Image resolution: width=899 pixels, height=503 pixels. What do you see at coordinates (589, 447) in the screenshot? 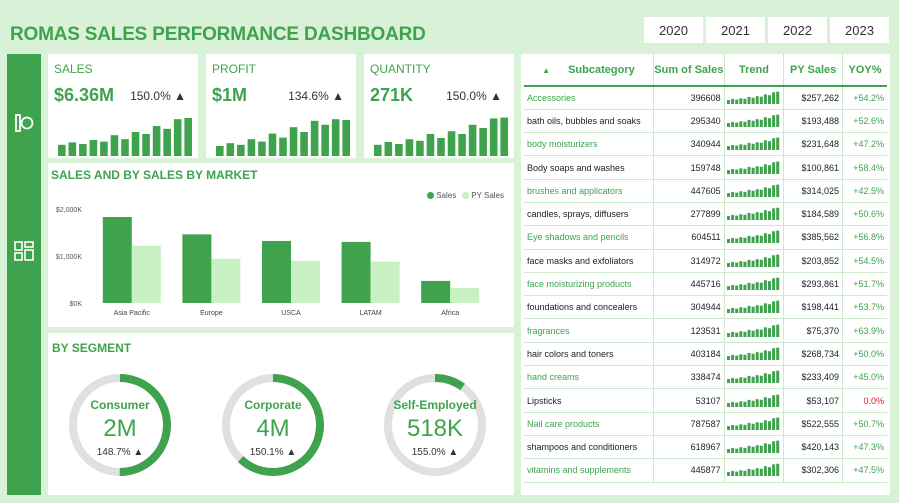
I see `subcategory-cell: shampoos and conditioners` at bounding box center [589, 447].